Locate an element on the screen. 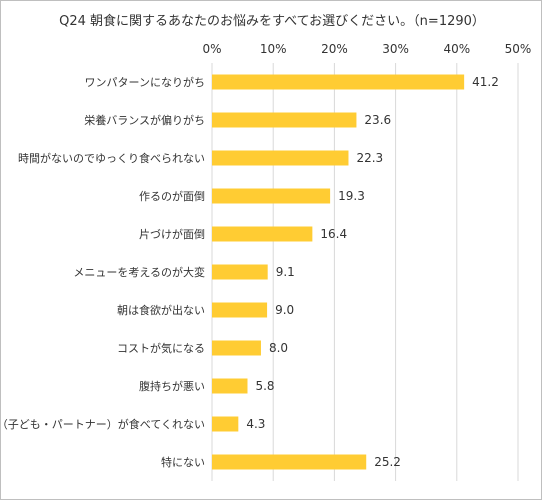 The height and width of the screenshot is (501, 542). category-label: メニューを考えるのが大変 is located at coordinates (139, 272).